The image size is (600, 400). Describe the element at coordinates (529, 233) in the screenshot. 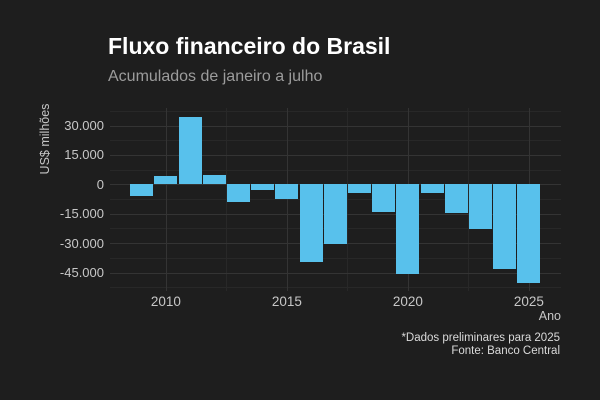

I see `bar-2025` at that location.